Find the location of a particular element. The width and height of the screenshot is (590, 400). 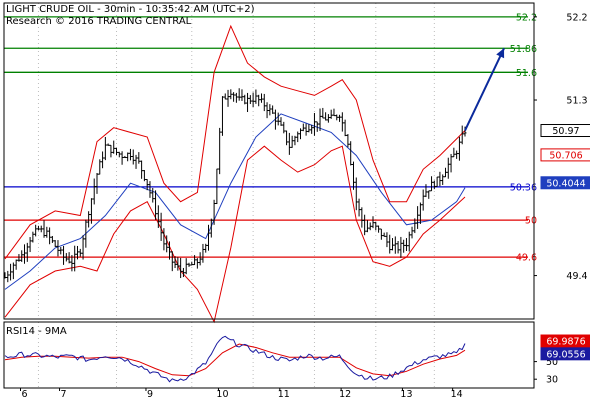

x-tick-label: 9 is located at coordinates (150, 394).